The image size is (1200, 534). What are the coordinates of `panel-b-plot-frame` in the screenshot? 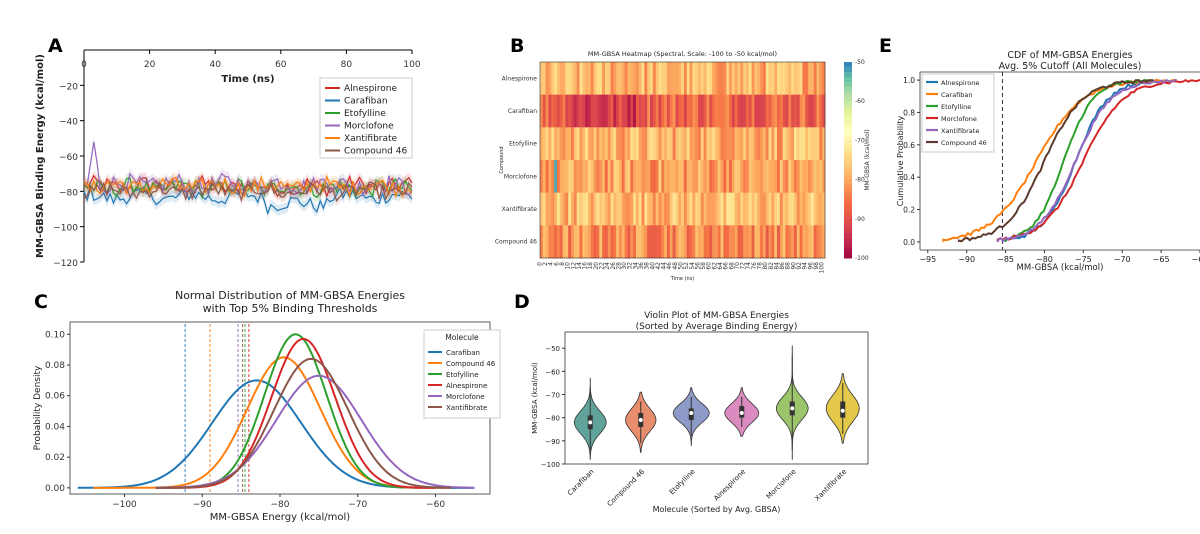 It's located at (682, 160).